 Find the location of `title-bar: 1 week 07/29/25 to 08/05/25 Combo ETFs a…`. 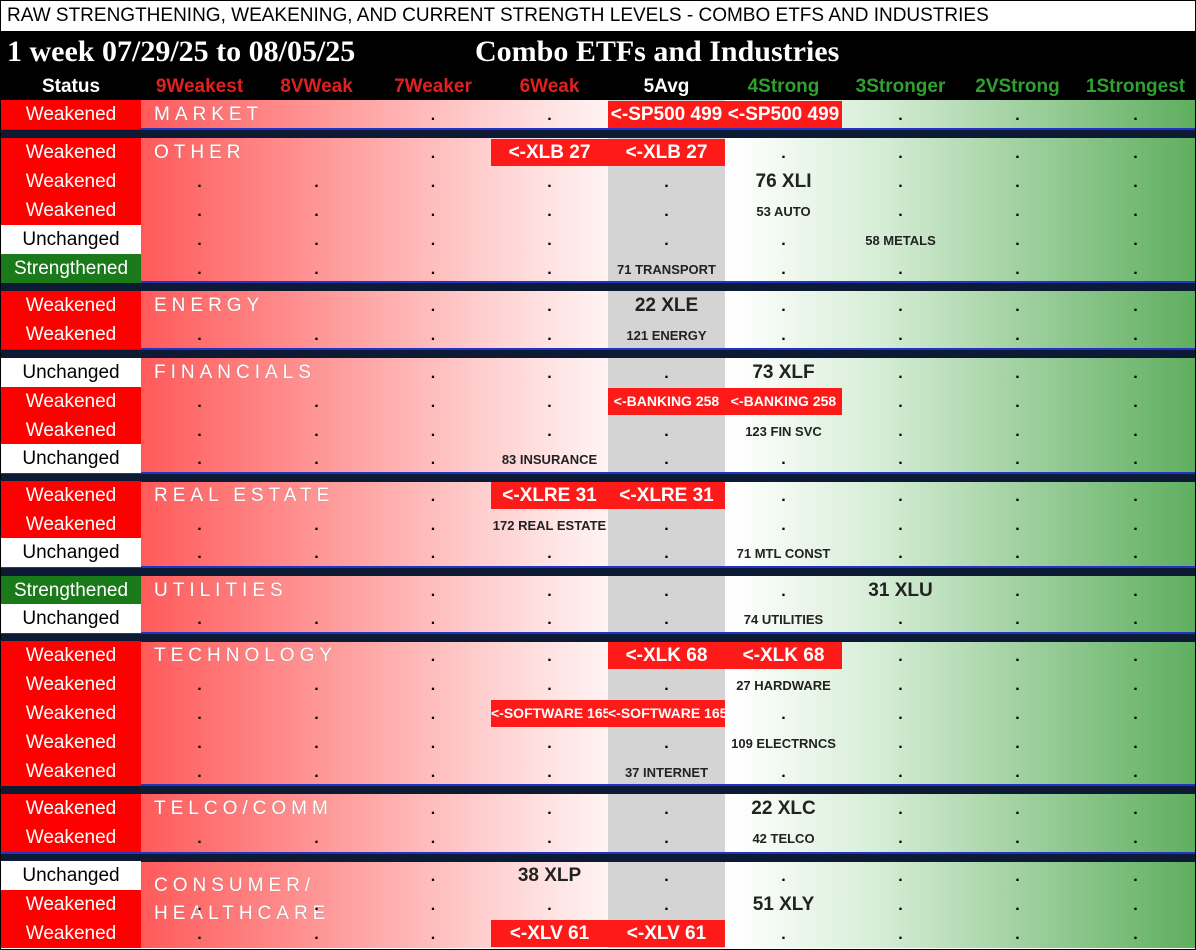

title-bar: 1 week 07/29/25 to 08/05/25 Combo ETFs a… is located at coordinates (598, 52).